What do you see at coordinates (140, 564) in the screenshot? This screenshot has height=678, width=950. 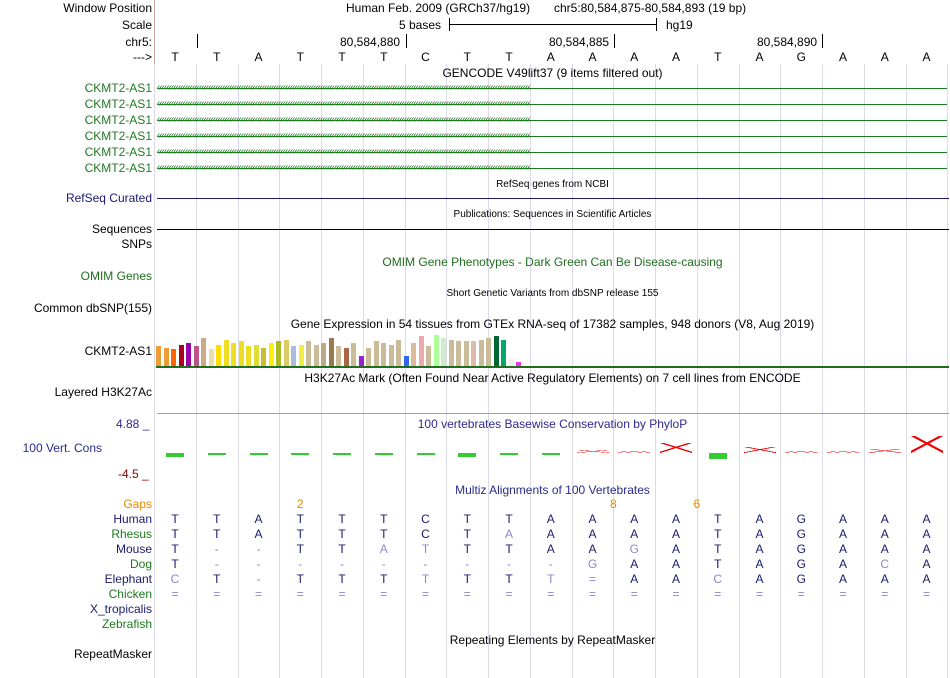 I see `species-label: Dog` at bounding box center [140, 564].